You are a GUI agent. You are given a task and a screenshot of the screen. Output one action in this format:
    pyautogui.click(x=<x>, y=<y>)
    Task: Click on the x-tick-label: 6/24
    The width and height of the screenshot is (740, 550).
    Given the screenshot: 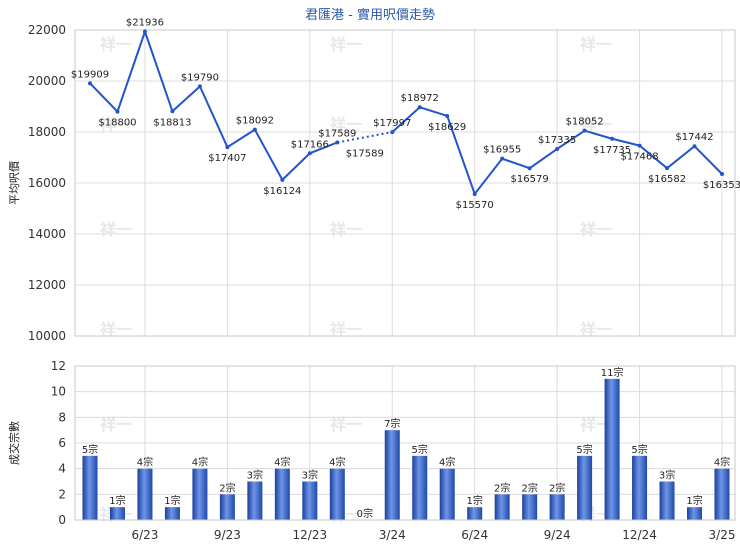 What is the action you would take?
    pyautogui.click(x=474, y=535)
    